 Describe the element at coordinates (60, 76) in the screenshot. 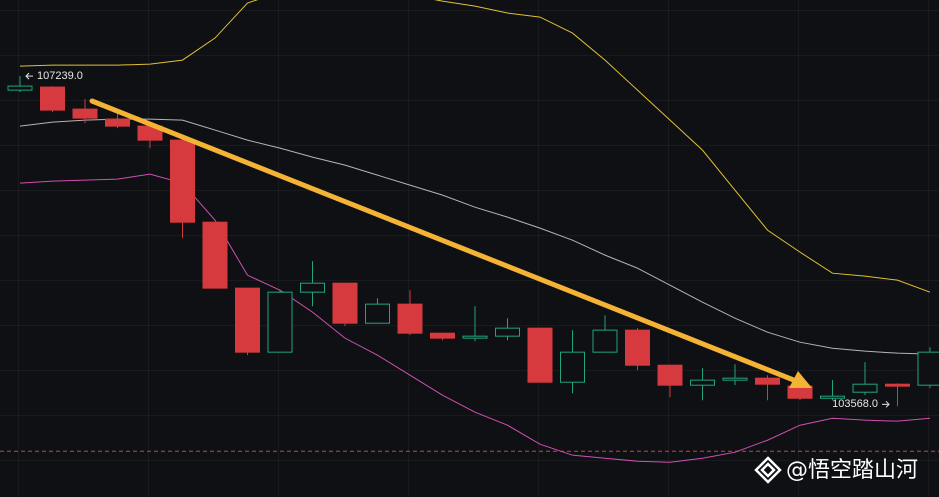

I see `max-label: 107239.0` at that location.